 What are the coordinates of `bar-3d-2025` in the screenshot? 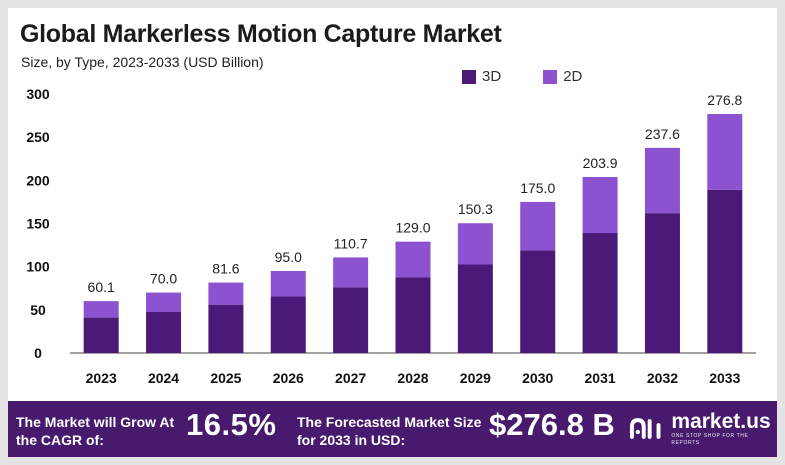 It's located at (226, 328).